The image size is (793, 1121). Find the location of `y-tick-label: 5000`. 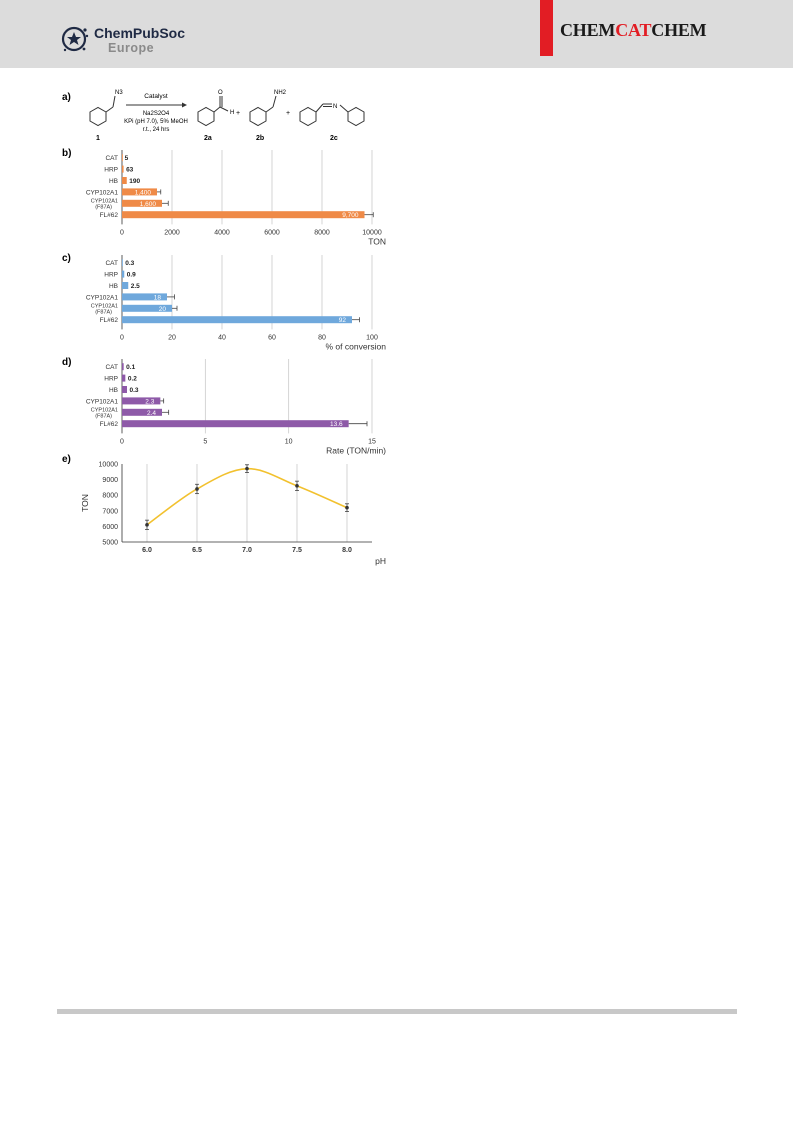

y-tick-label: 5000 is located at coordinates (110, 543).